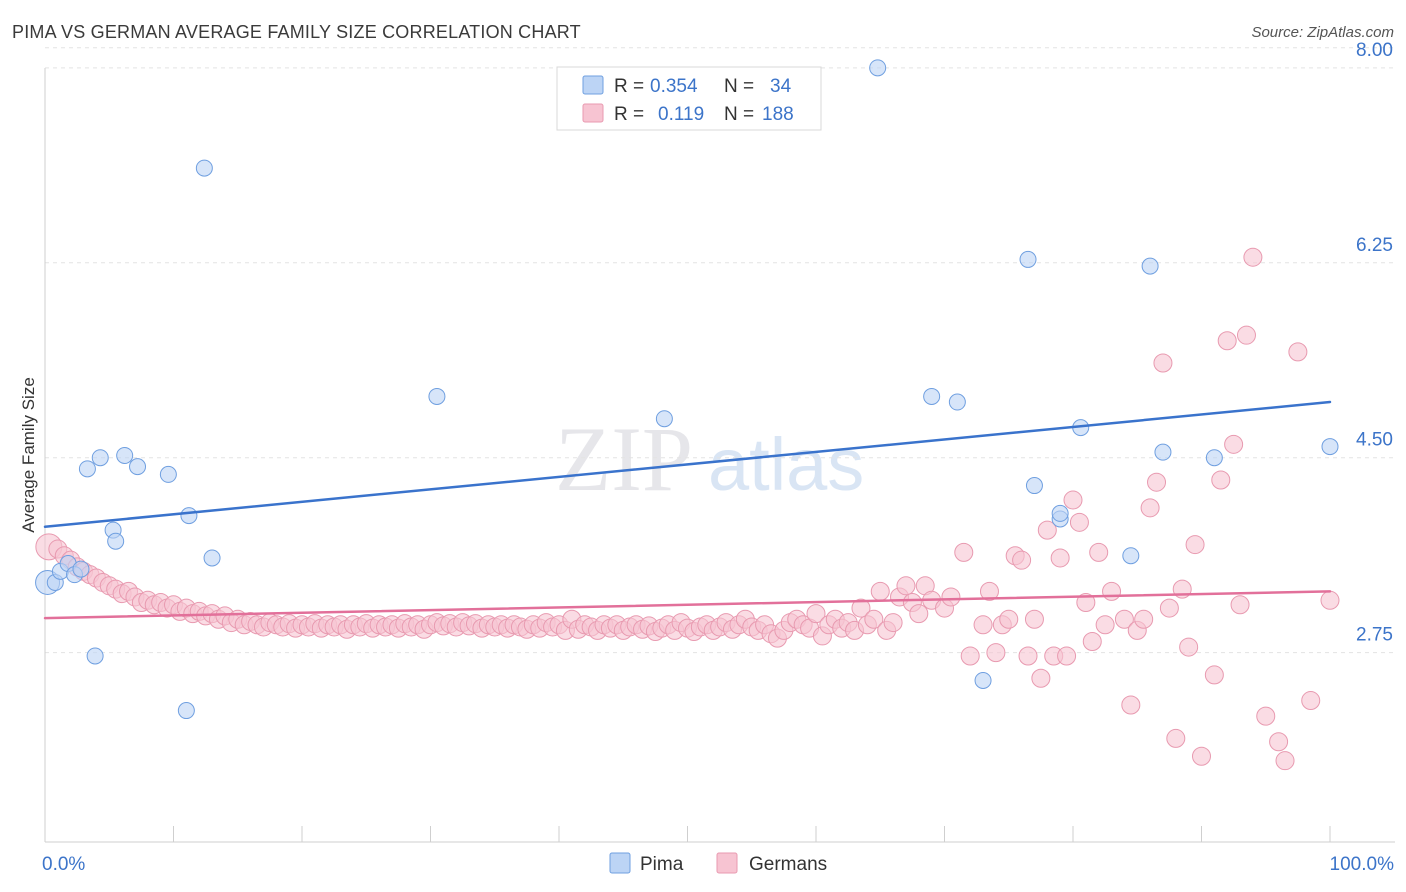  I want to click on pima-legend-label: Pima, so click(662, 864).